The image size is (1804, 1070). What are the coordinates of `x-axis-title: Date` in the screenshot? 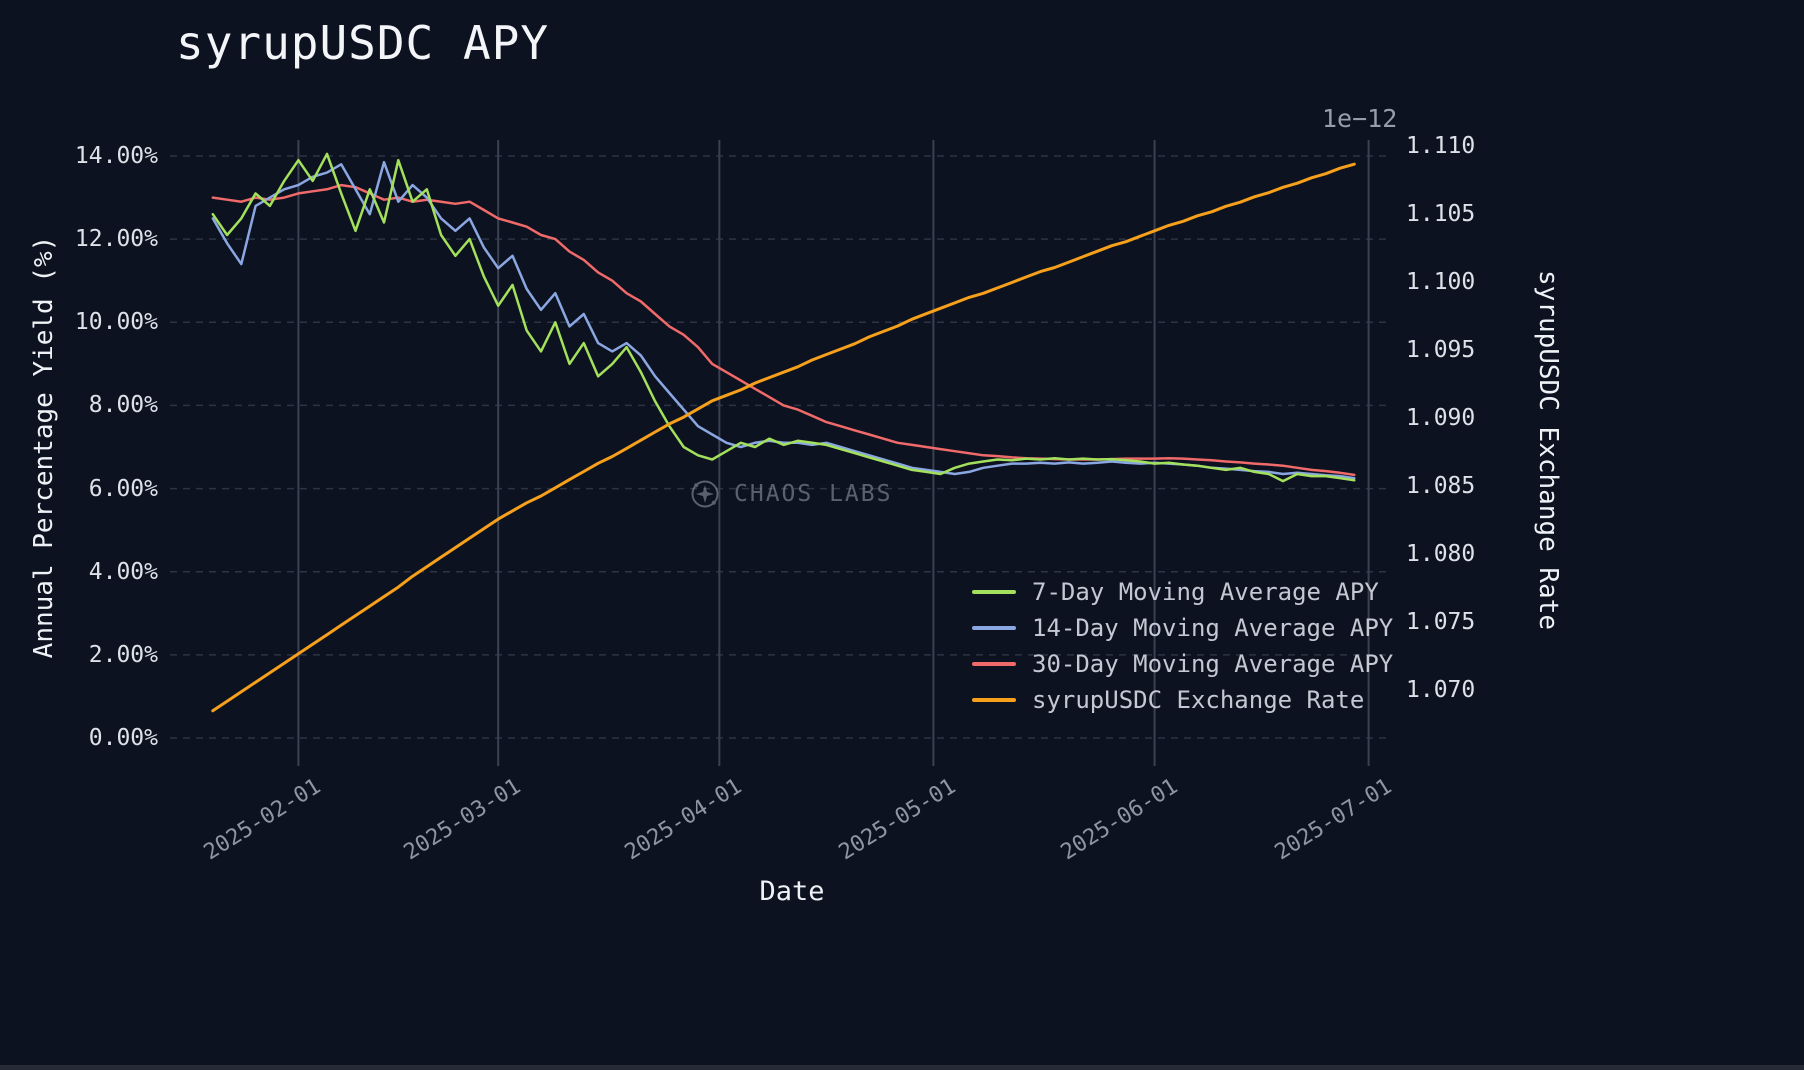 It's located at (792, 891).